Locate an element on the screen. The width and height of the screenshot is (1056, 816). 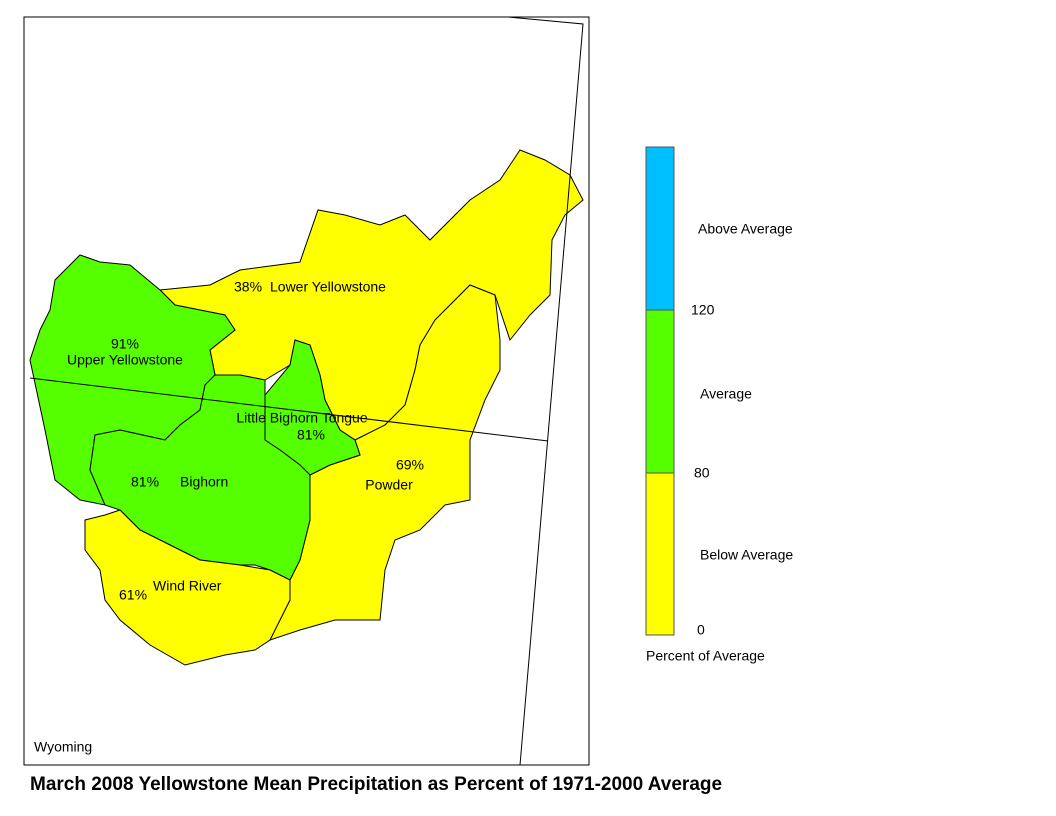
basin-percent: 91% is located at coordinates (125, 344).